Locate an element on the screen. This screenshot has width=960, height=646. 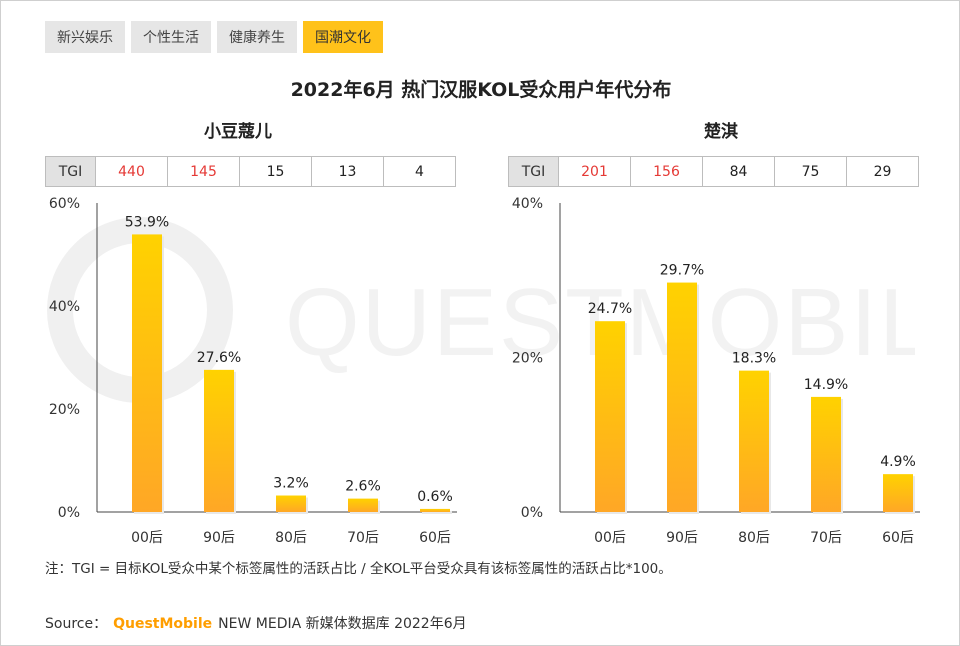
bar-shadow is located at coordinates (437, 512).